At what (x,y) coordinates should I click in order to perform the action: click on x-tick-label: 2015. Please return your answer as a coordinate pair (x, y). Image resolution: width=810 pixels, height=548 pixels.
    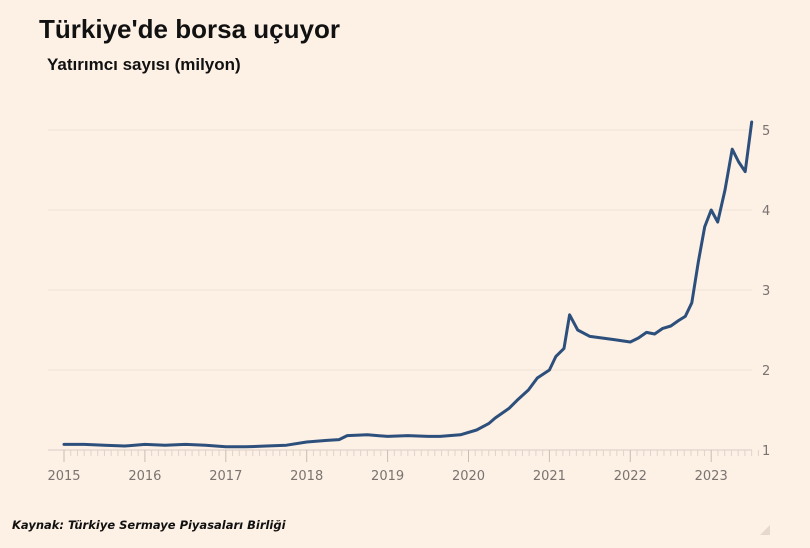
    Looking at the image, I should click on (63, 476).